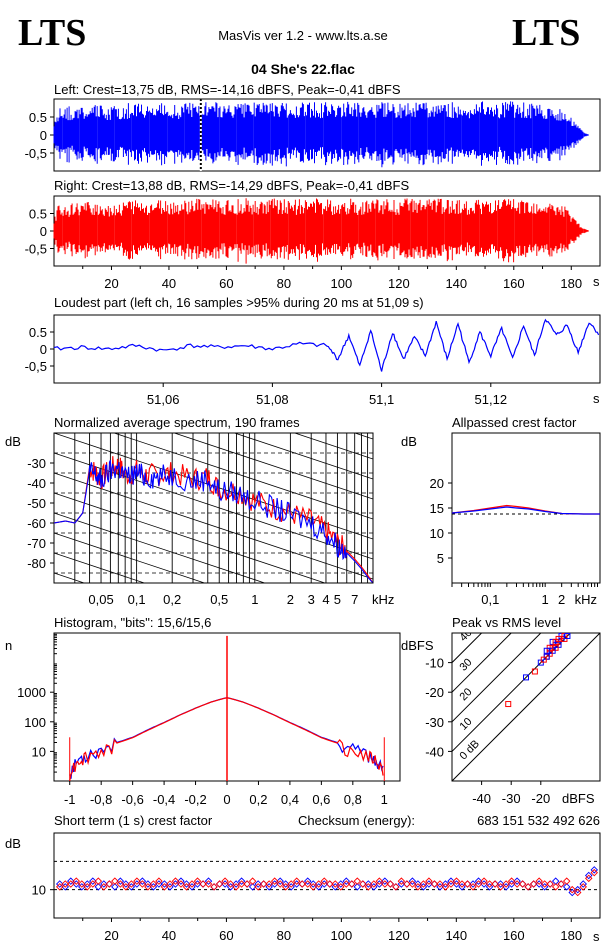  I want to click on right-xtick-label: 120, so click(399, 283).